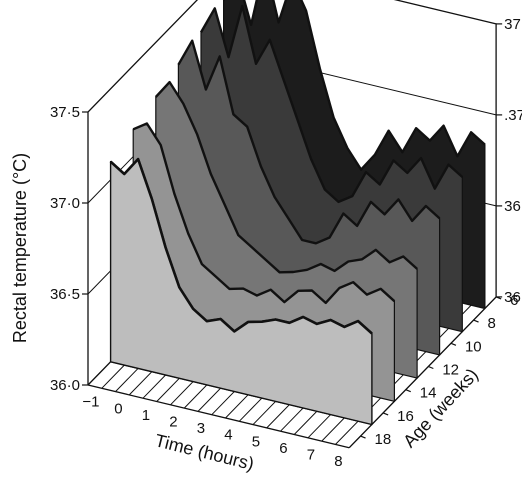 The height and width of the screenshot is (485, 522). Describe the element at coordinates (146, 415) in the screenshot. I see `x-tick-2: 1` at that location.